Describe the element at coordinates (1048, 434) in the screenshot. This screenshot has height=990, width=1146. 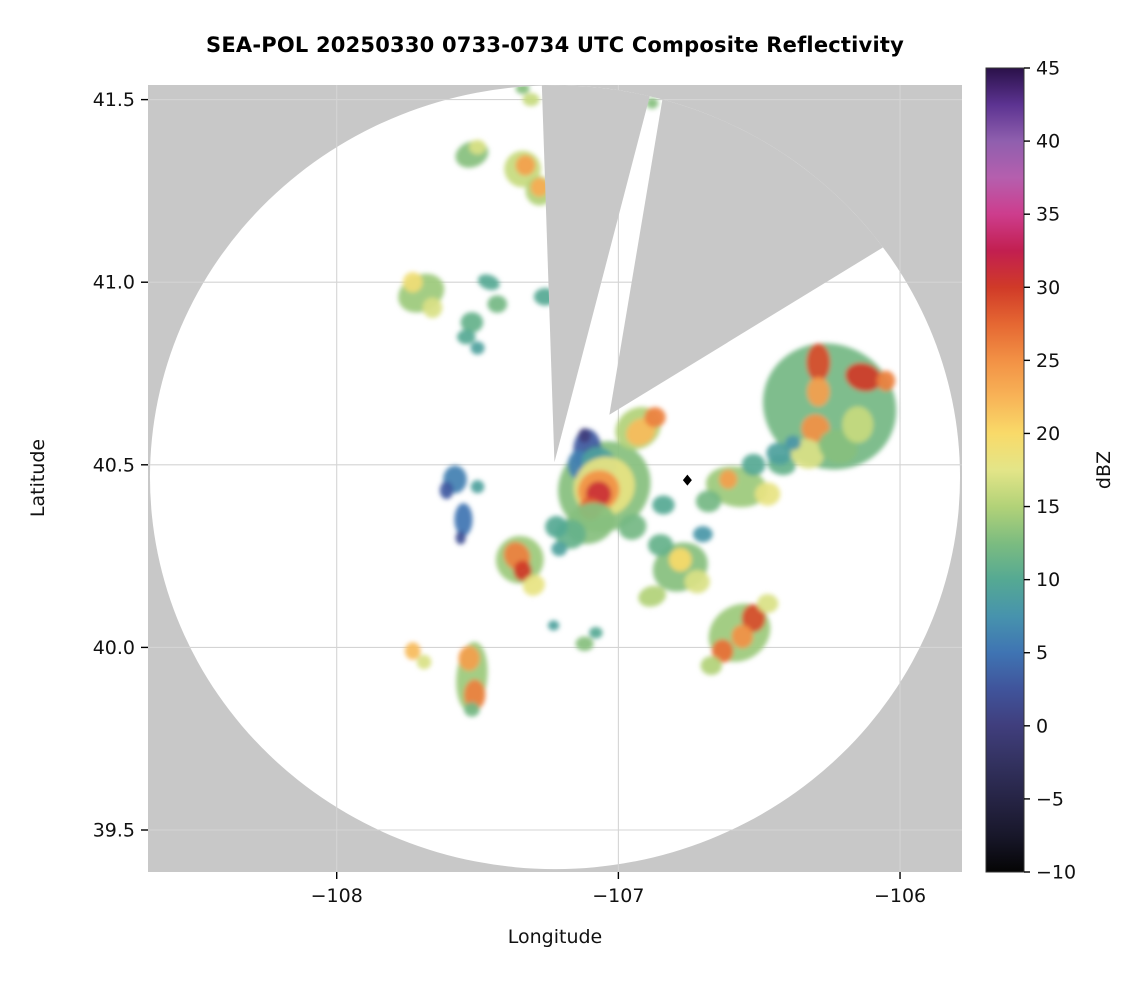
I see `svg-text: 20` at that location.